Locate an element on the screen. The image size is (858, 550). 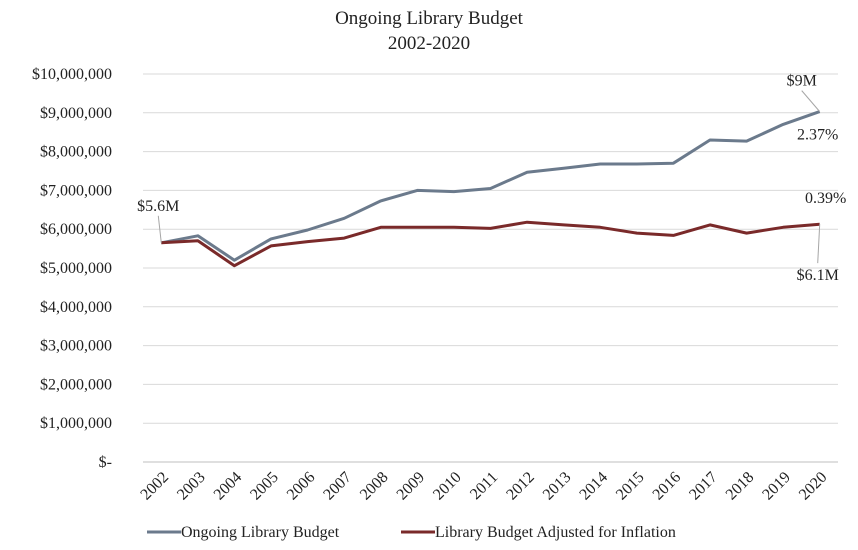
y-tick-label: $6,000,000 is located at coordinates (76, 229).